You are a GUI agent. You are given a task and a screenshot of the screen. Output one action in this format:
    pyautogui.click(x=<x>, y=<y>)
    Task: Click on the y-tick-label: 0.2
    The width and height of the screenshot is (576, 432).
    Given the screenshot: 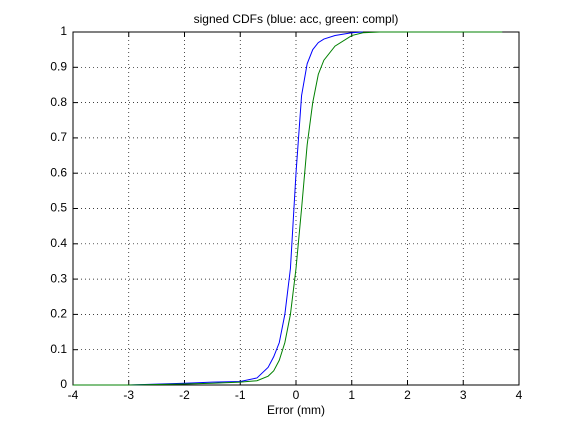 What is the action you would take?
    pyautogui.click(x=58, y=314)
    